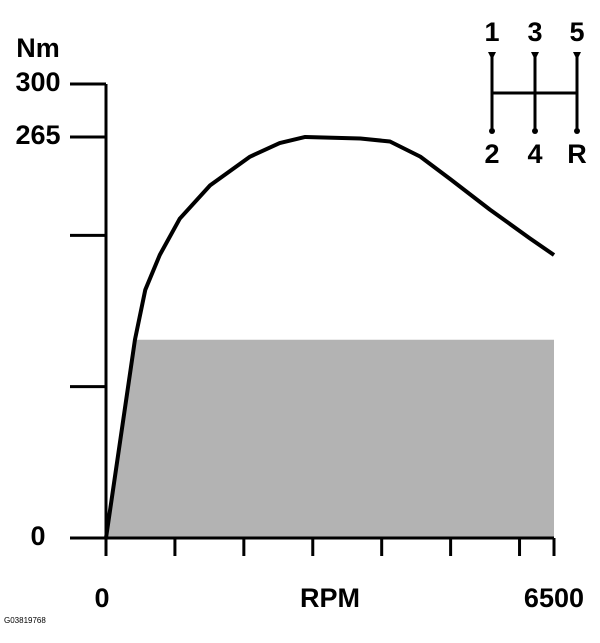 The image size is (600, 643). Describe the element at coordinates (534, 93) in the screenshot. I see `shift-pattern` at that location.